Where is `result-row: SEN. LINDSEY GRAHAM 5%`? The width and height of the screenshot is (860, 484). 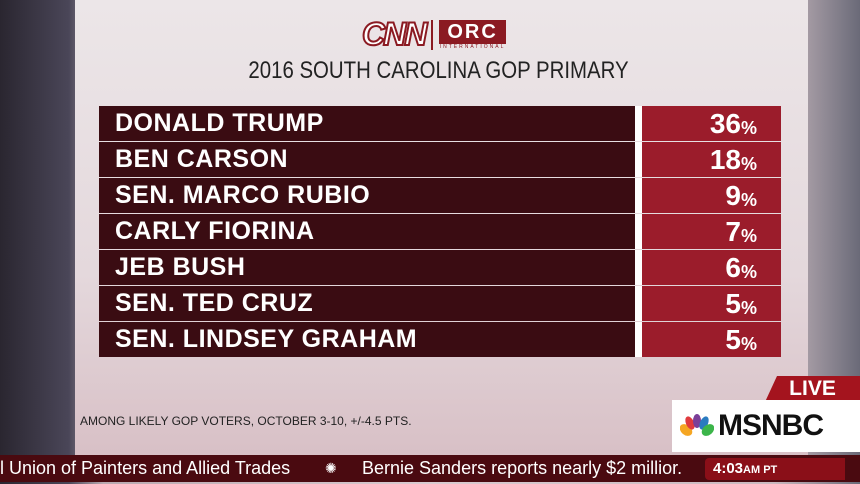 result-row: SEN. LINDSEY GRAHAM 5% is located at coordinates (440, 339).